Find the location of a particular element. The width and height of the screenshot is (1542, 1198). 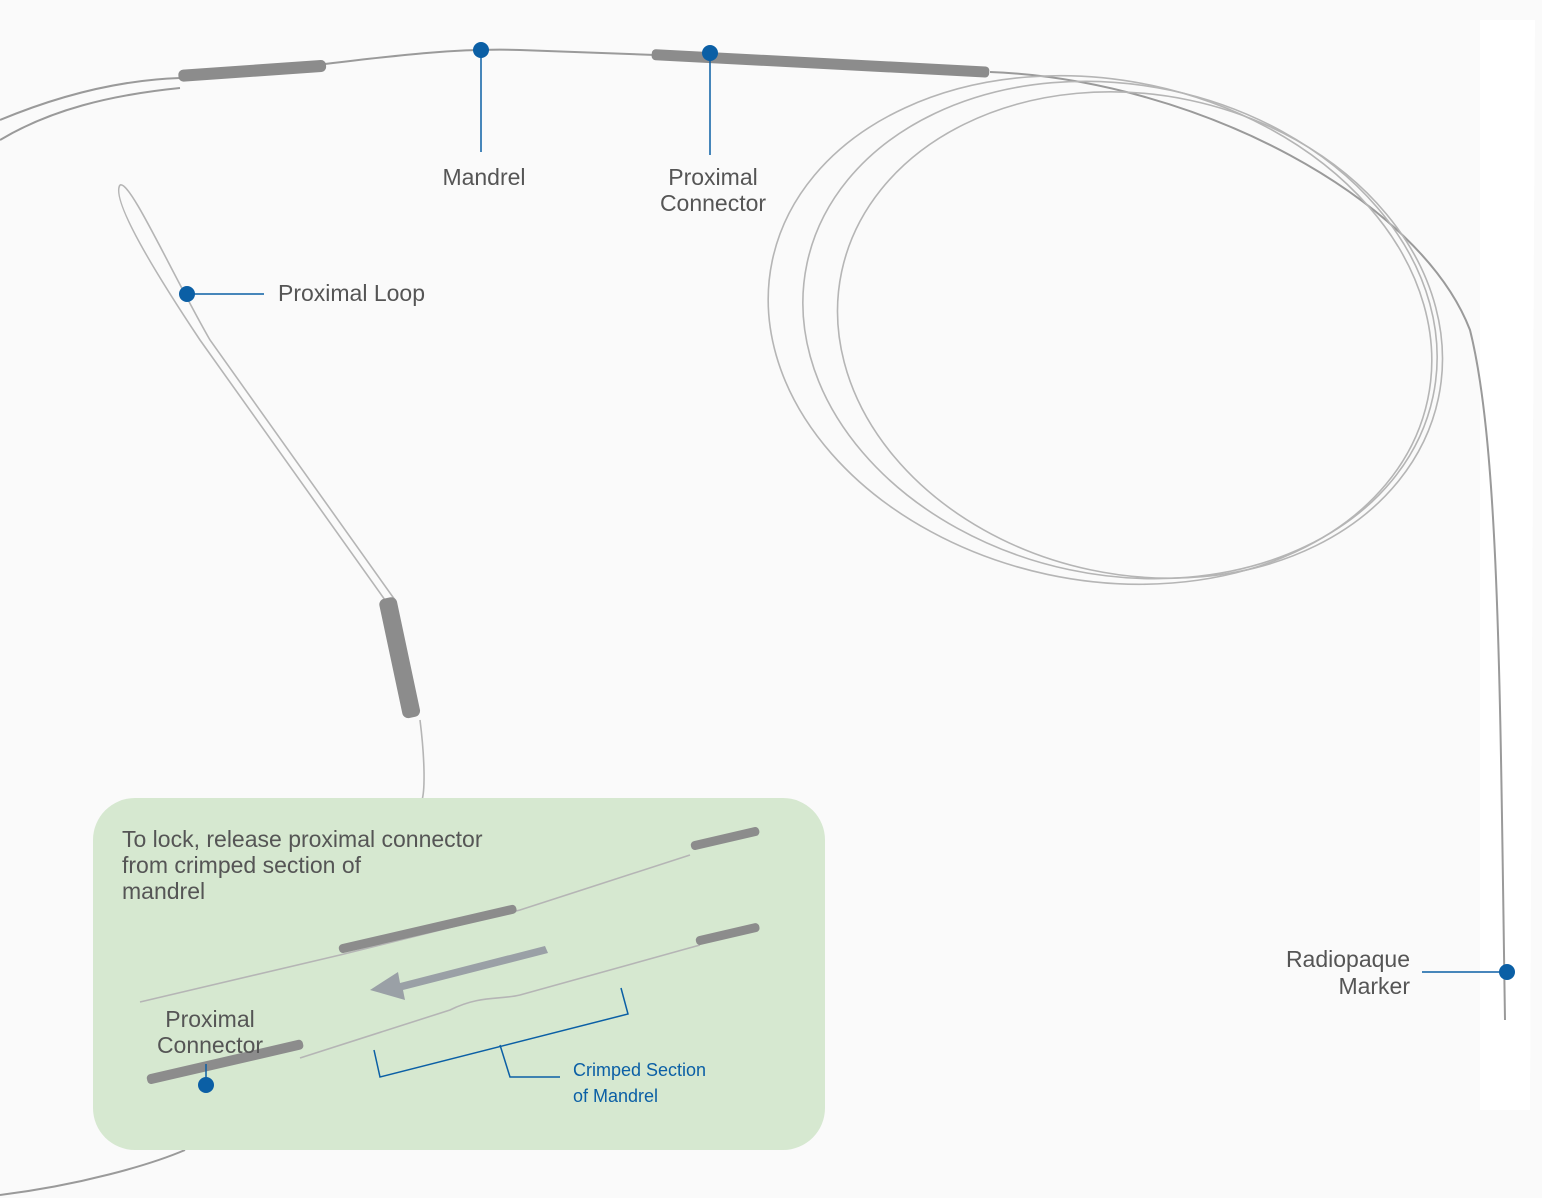

instruction: To lock, release proximal connector is located at coordinates (302, 839).